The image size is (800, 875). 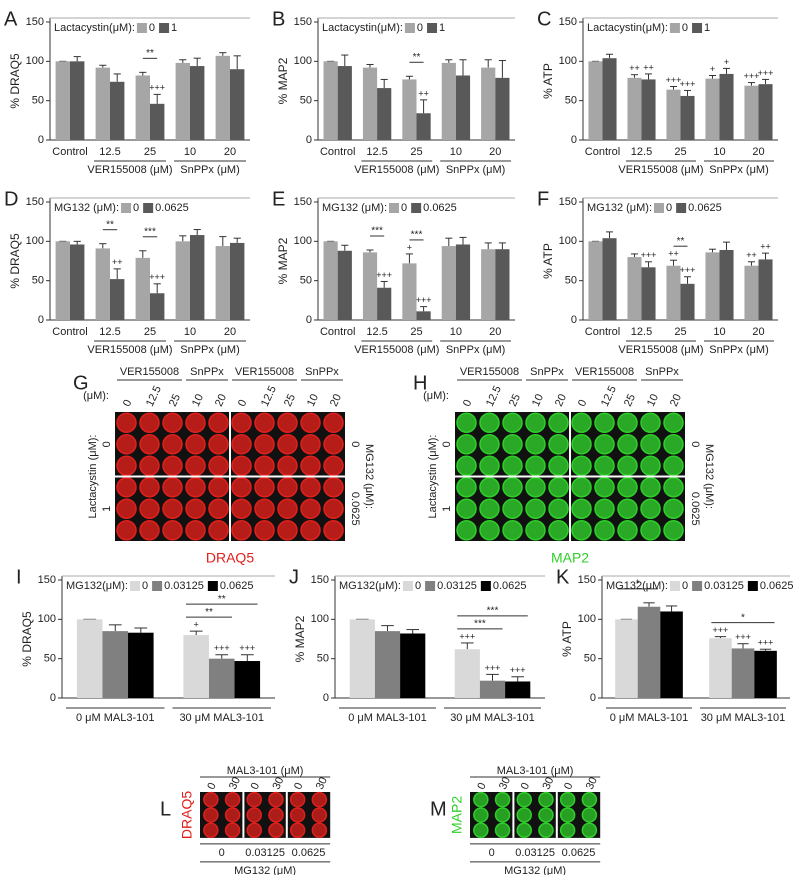 What do you see at coordinates (707, 28) in the screenshot?
I see `legend-label: 1` at bounding box center [707, 28].